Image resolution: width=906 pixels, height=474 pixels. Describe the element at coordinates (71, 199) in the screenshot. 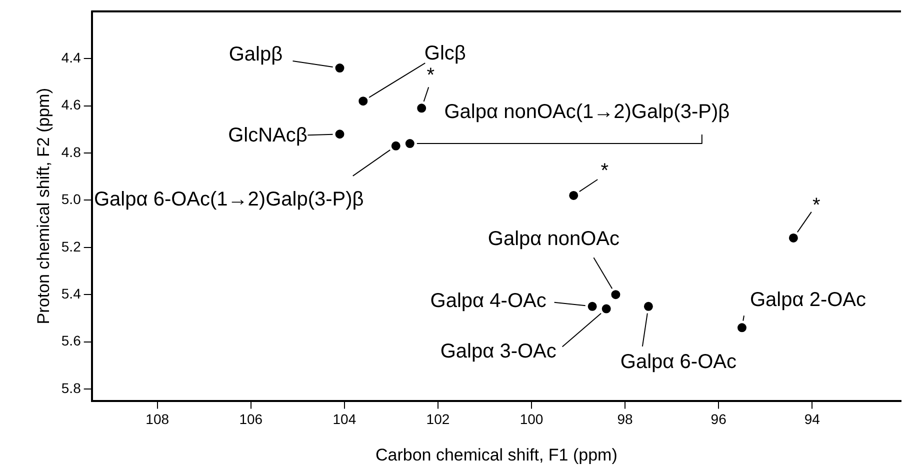

I see `y-tick-label: 5.0` at that location.